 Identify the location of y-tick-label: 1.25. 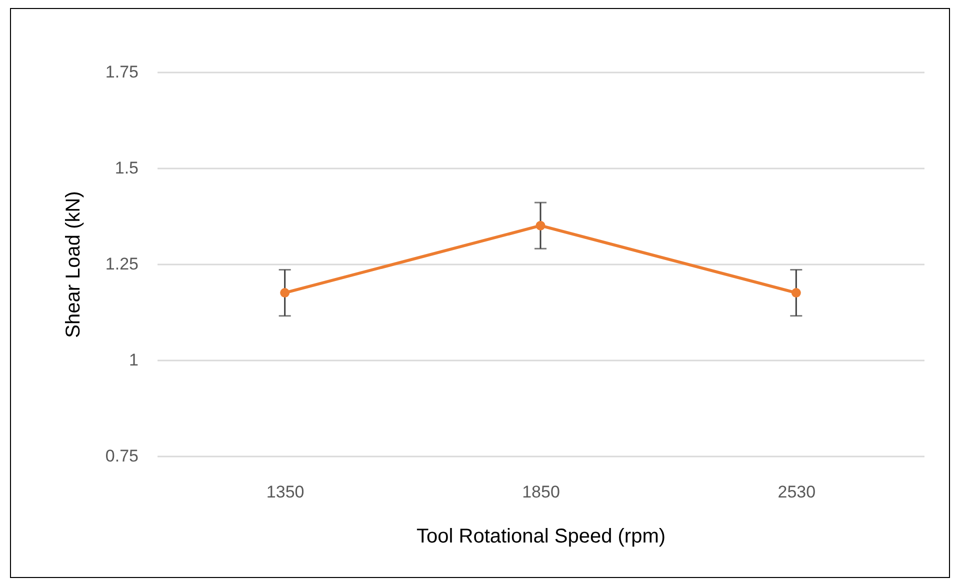
(121, 264).